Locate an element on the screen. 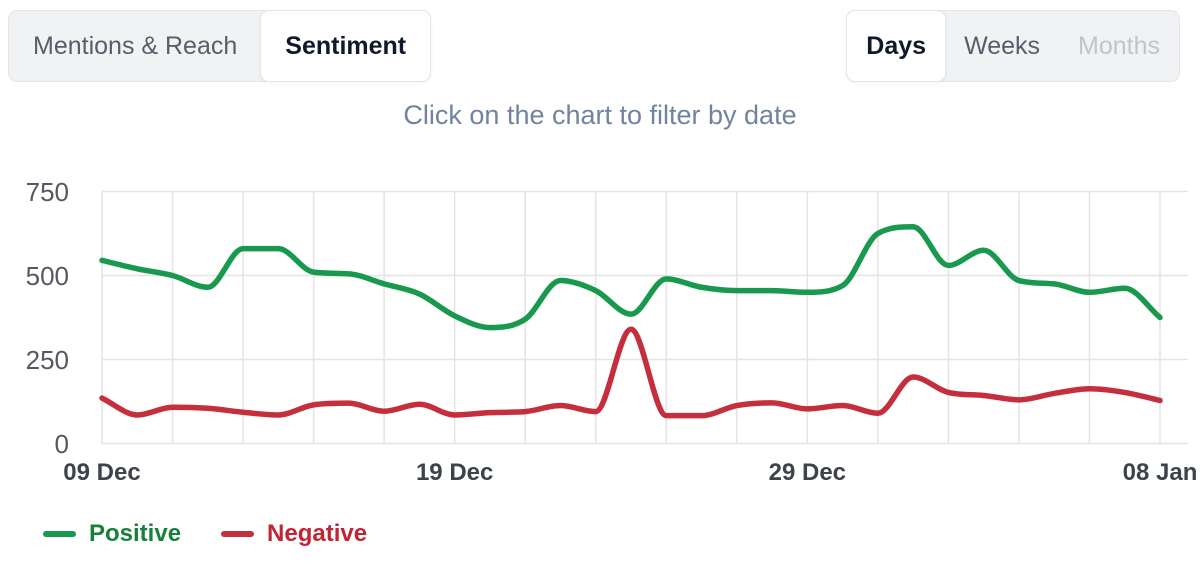 The image size is (1200, 570). legend-label-negative: Negative is located at coordinates (317, 533).